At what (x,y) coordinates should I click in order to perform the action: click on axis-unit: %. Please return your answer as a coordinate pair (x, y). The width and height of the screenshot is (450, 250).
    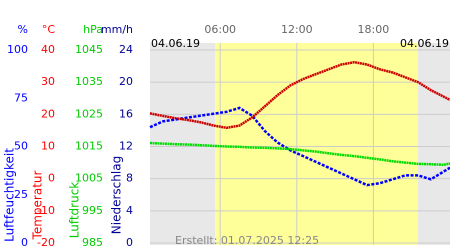
    Looking at the image, I should click on (23, 29).